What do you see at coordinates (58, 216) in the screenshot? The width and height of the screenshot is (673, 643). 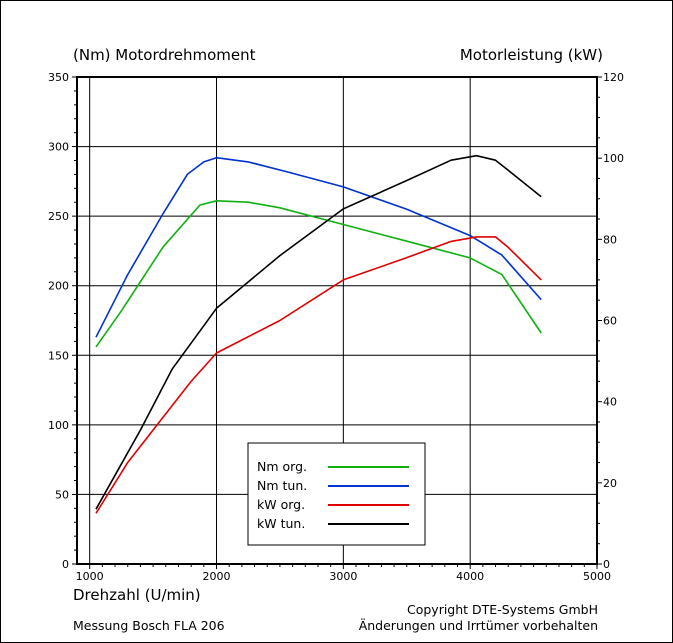 I see `y-left-tick-label: 250` at bounding box center [58, 216].